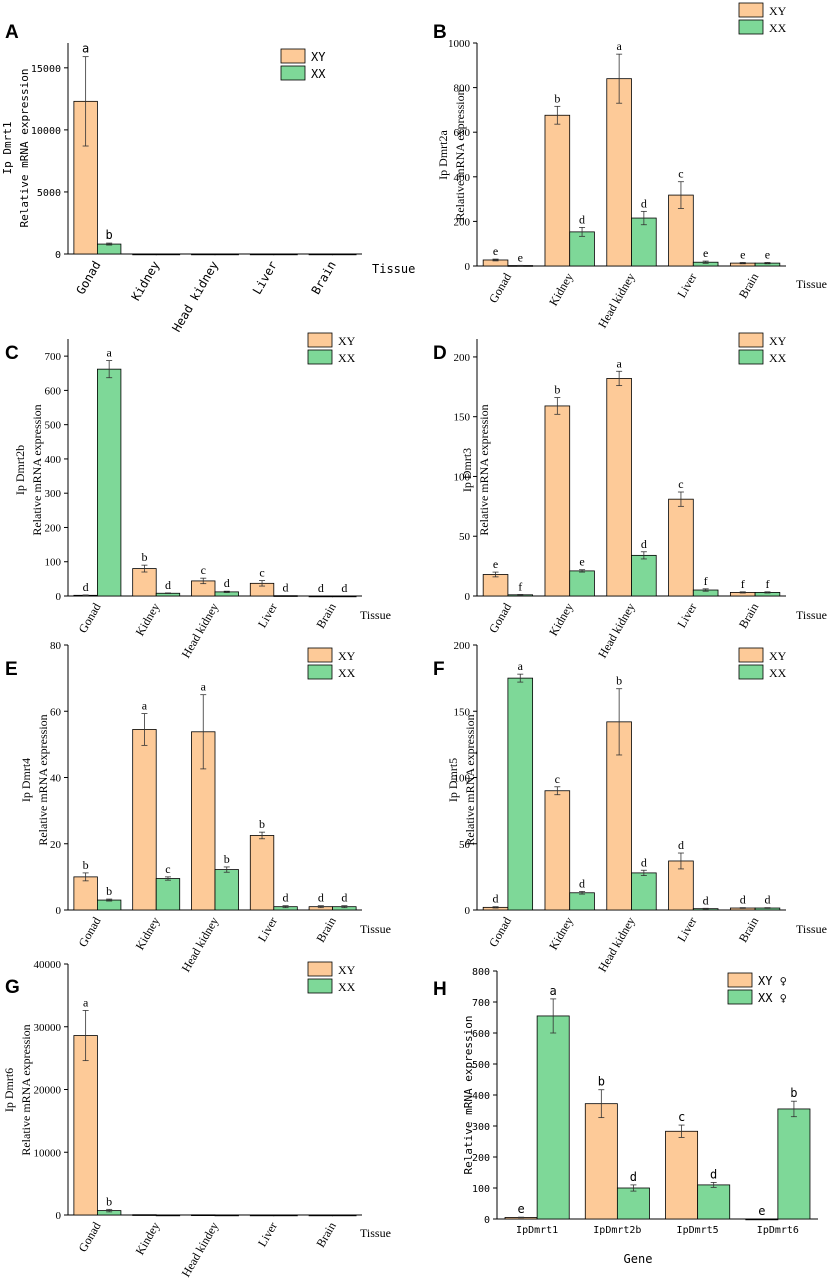 The height and width of the screenshot is (1282, 830). Describe the element at coordinates (59, 597) in the screenshot. I see `y-tick-label: 0` at that location.